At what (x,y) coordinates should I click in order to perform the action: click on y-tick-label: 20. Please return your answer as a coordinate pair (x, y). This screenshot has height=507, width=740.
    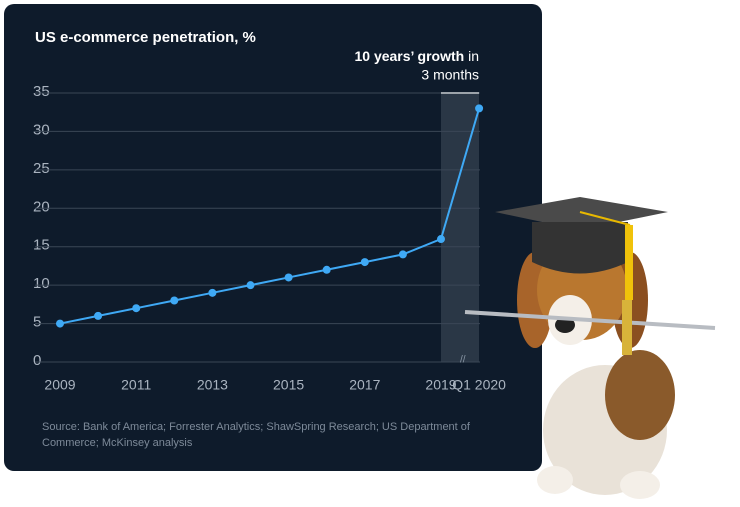
    Looking at the image, I should click on (41, 206).